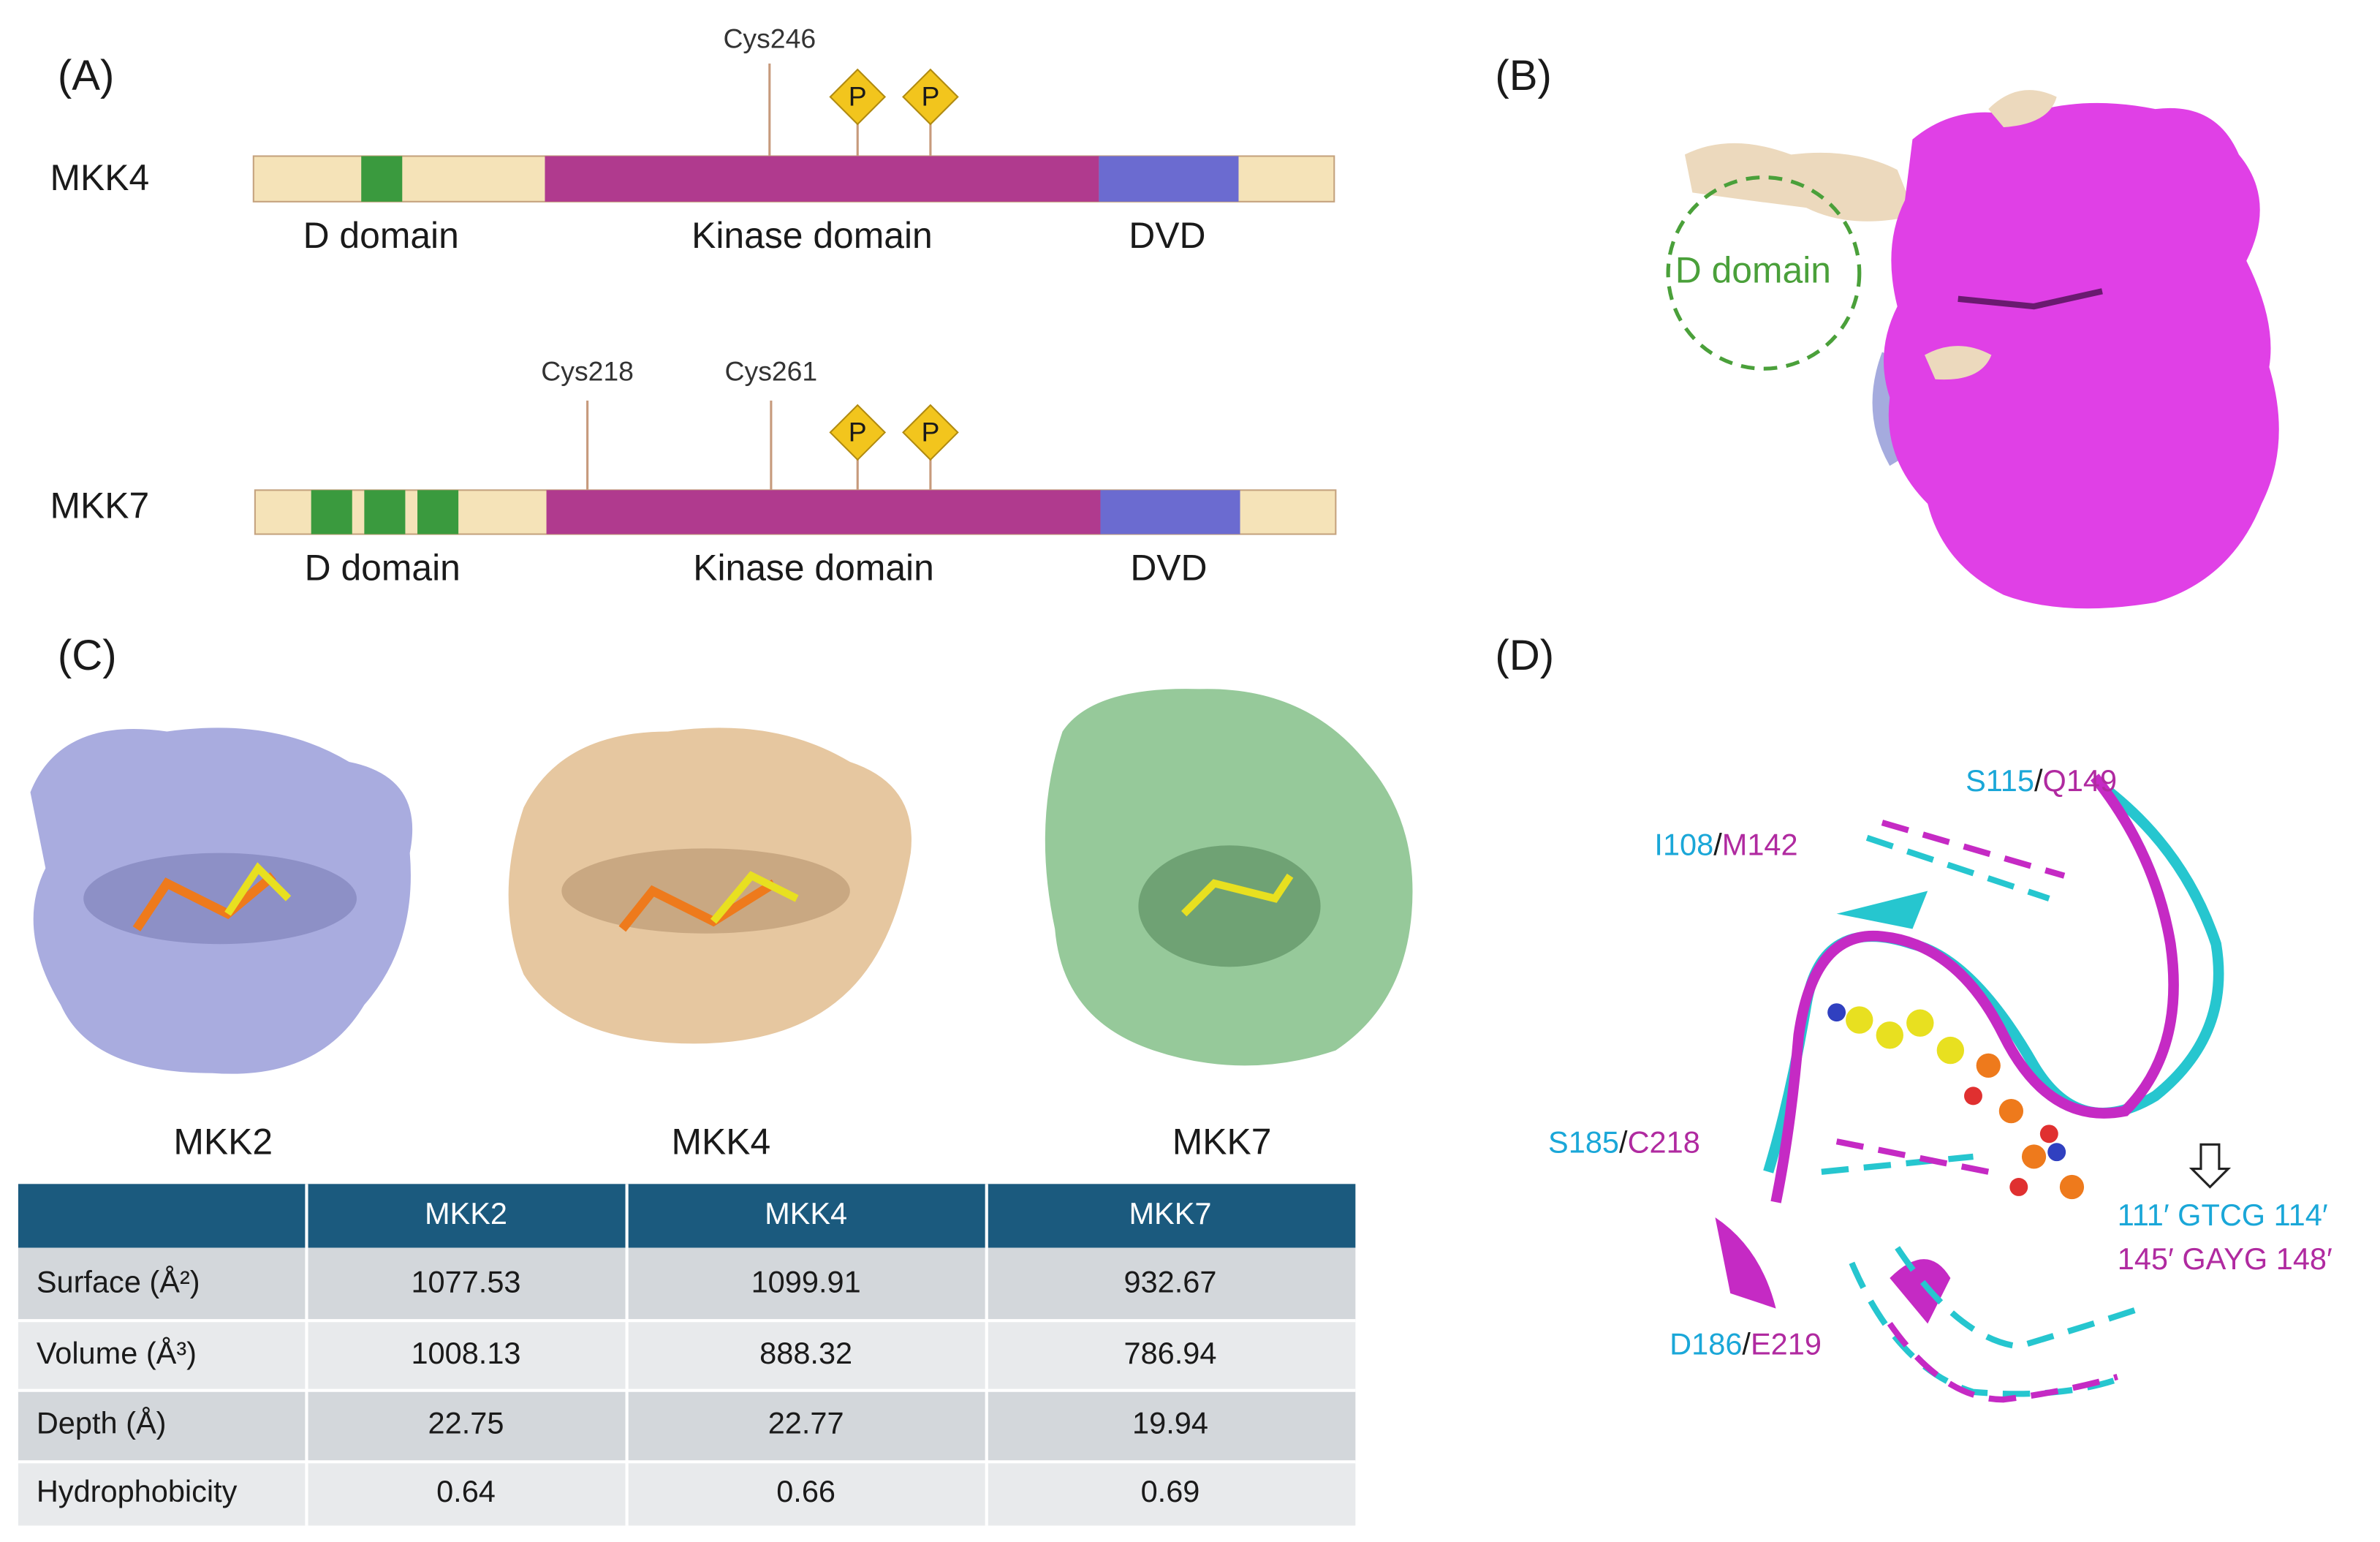 The image size is (2380, 1542). Describe the element at coordinates (806, 1213) in the screenshot. I see `table-header-cell: MKK4` at that location.